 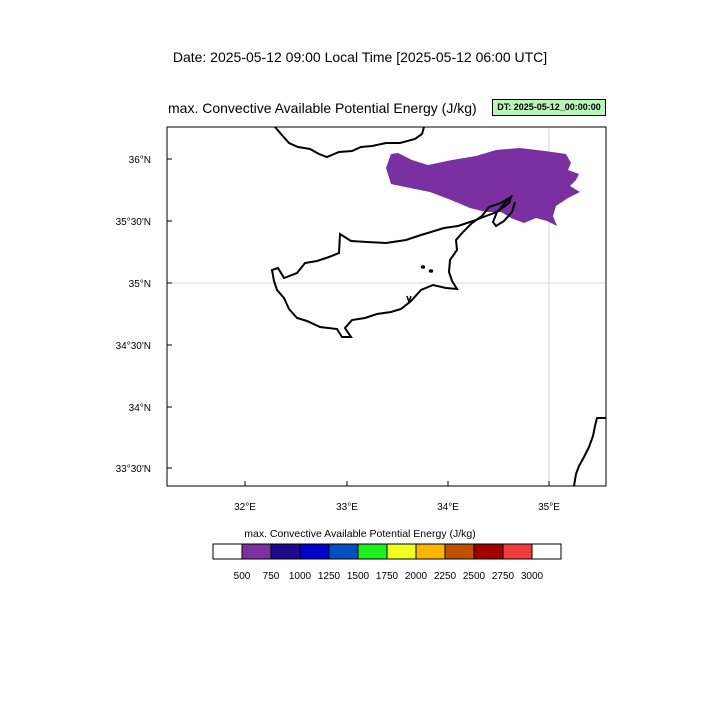 I want to click on lon-tick-label: 32°E, so click(x=245, y=507).